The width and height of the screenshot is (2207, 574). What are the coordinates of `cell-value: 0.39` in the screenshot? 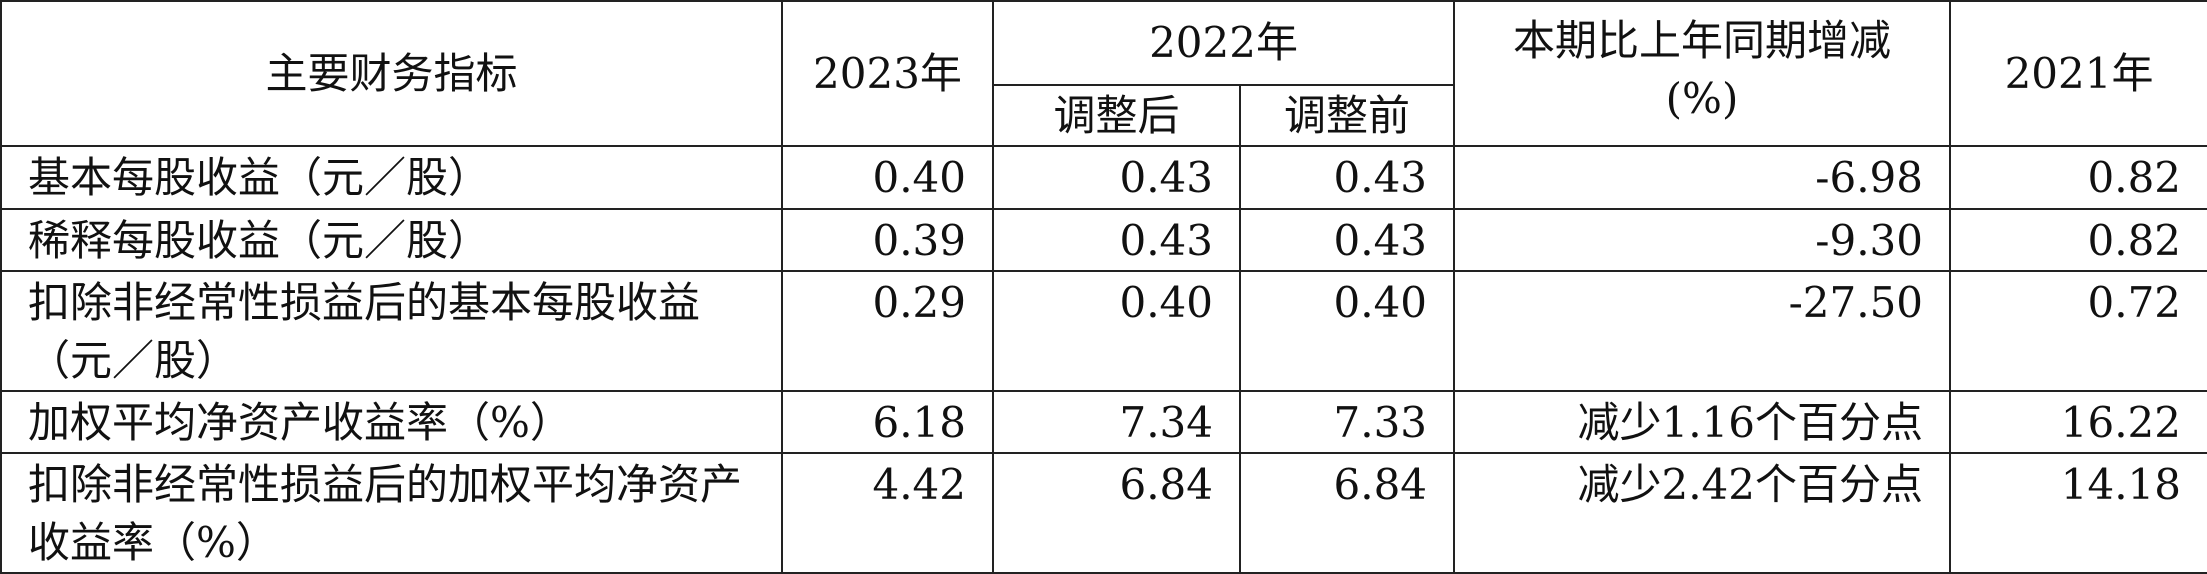 It's located at (887, 240).